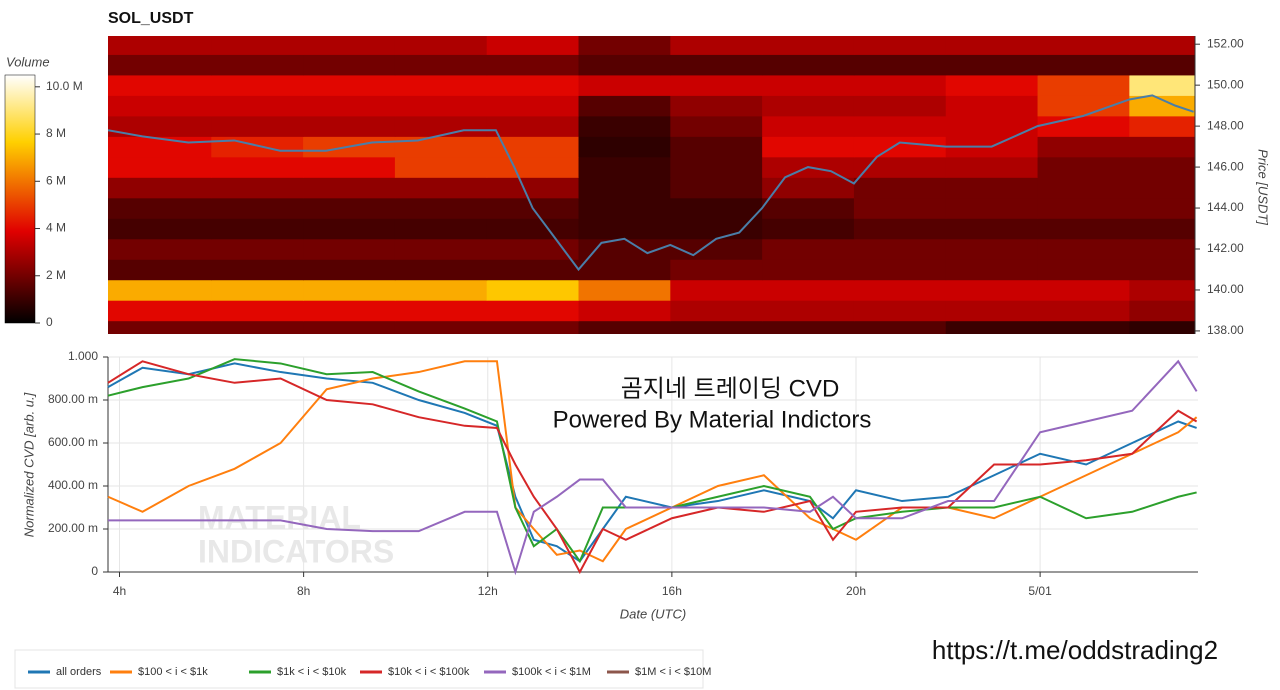  What do you see at coordinates (488, 591) in the screenshot?
I see `x-tick-label: 12h` at bounding box center [488, 591].